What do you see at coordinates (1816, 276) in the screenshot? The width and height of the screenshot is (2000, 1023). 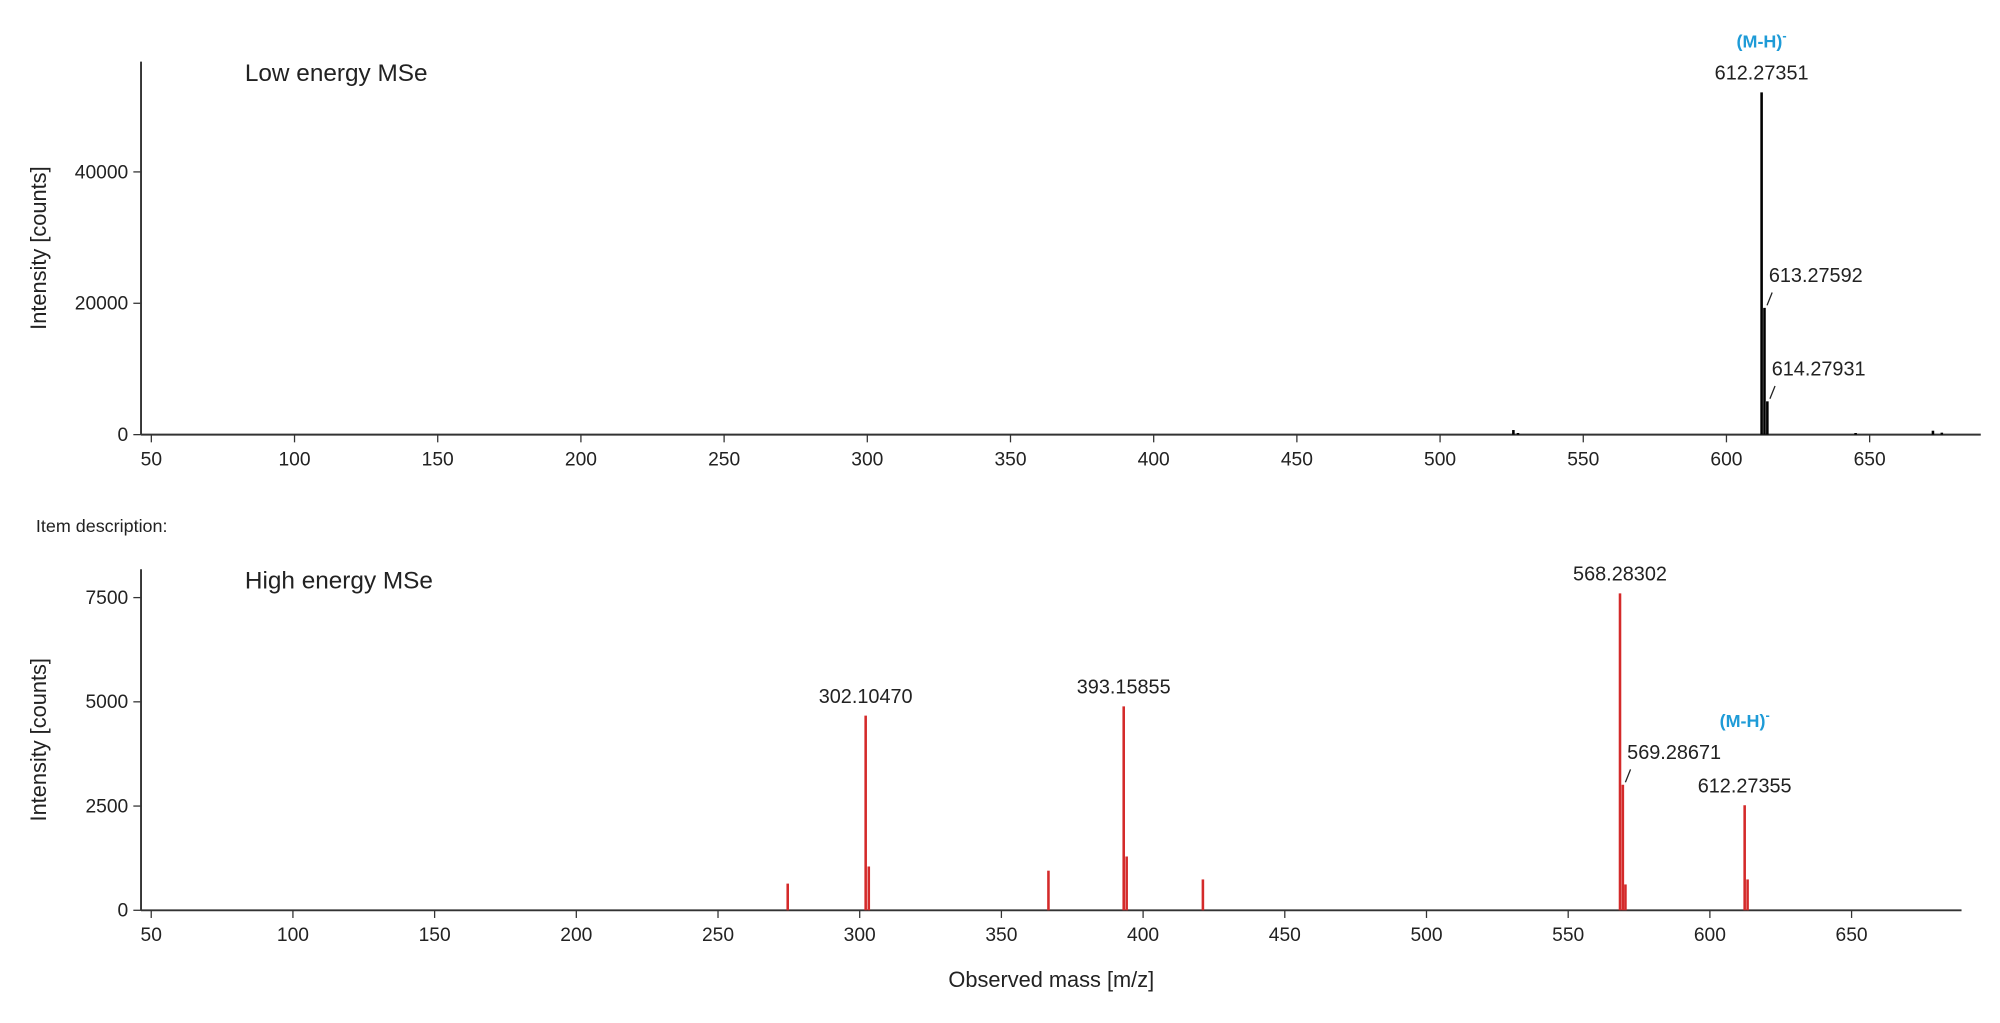 I see `peak-label: 613.27592` at bounding box center [1816, 276].